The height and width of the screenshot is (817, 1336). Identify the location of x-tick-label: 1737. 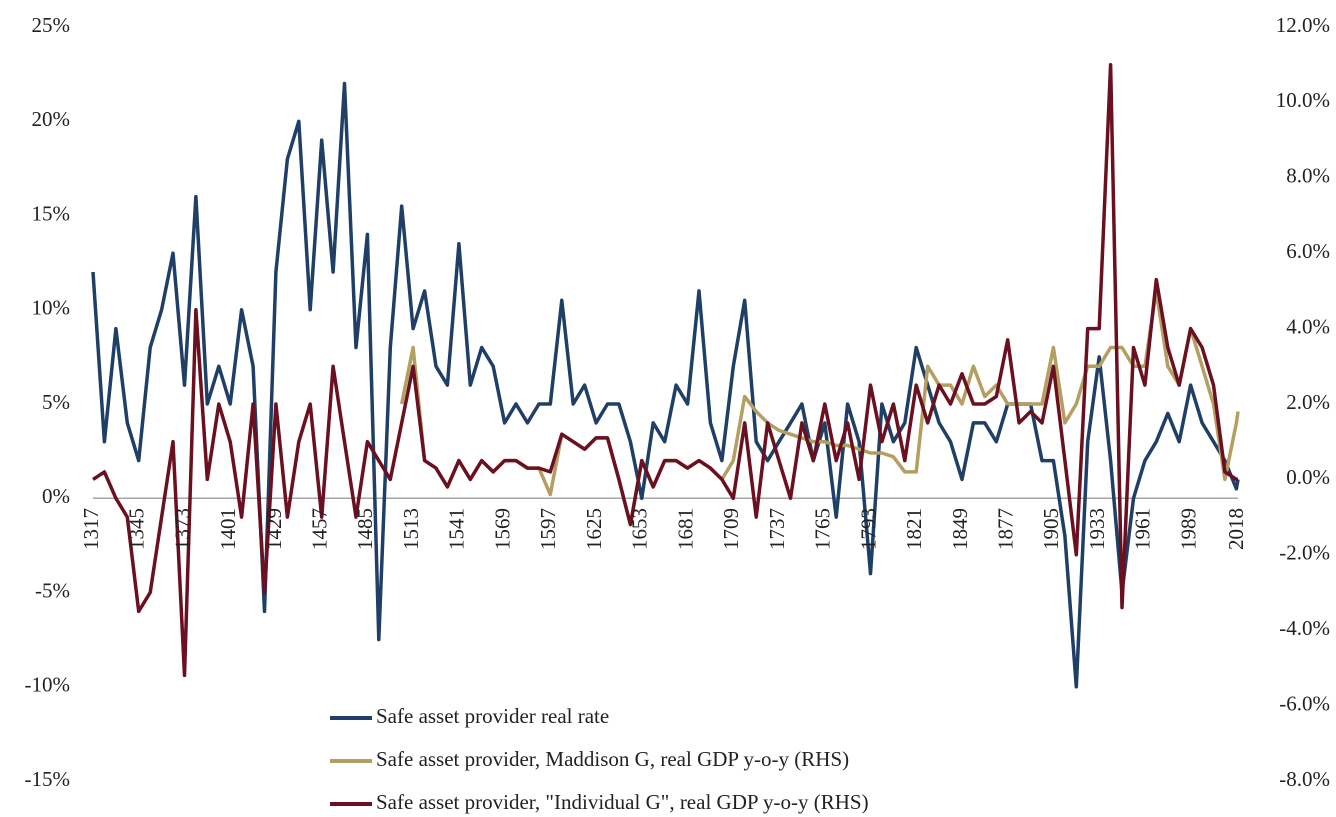
(777, 529).